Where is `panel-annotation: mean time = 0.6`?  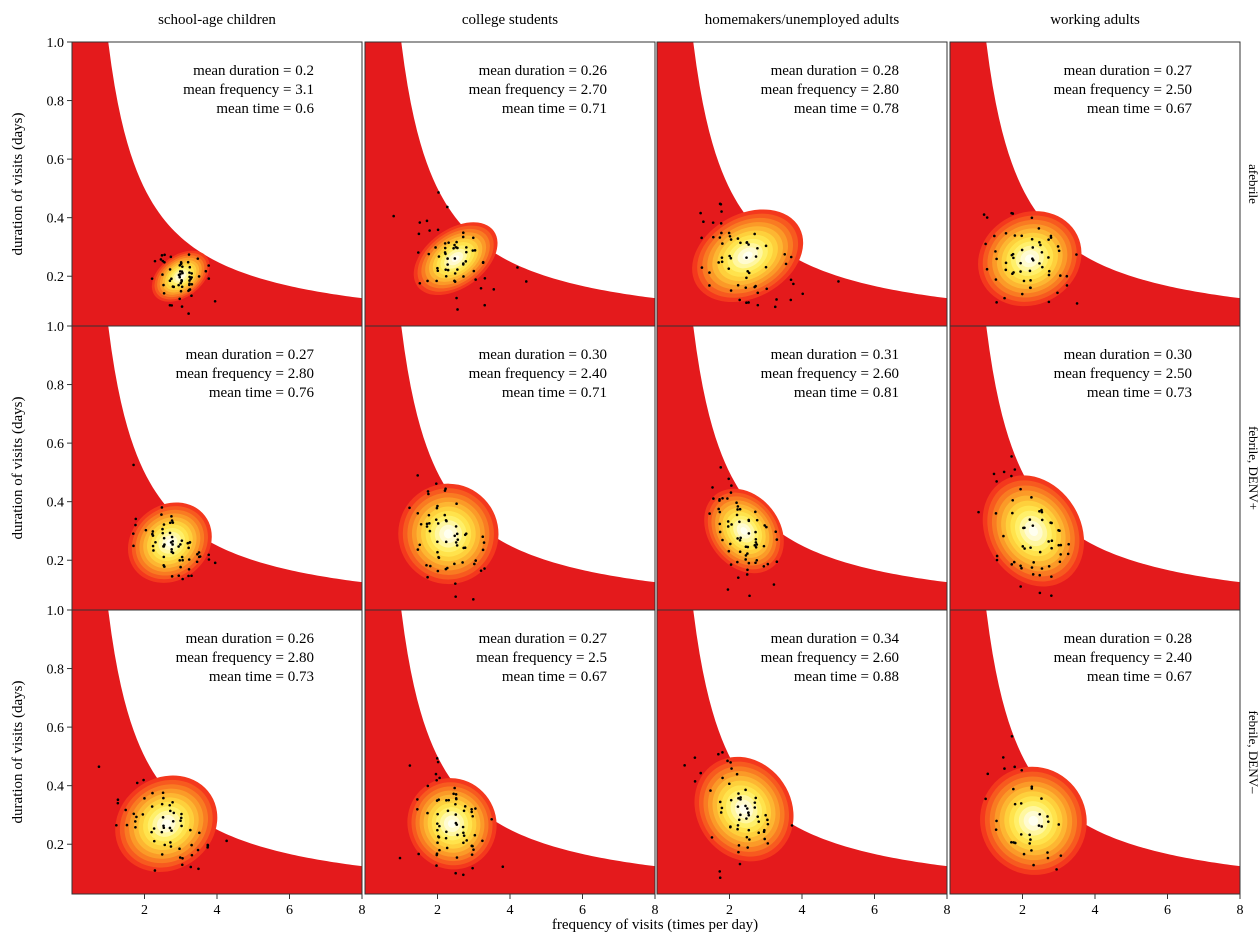 panel-annotation: mean time = 0.6 is located at coordinates (265, 109).